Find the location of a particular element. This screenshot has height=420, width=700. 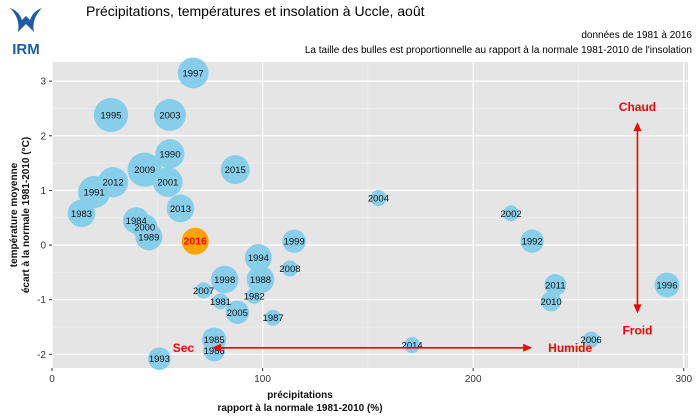

bubble-2001 is located at coordinates (168, 182).